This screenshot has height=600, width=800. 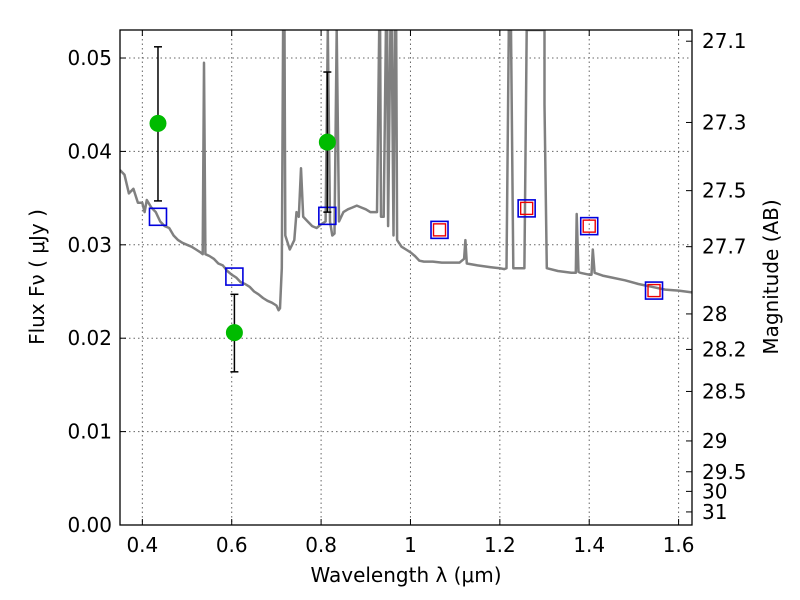 What do you see at coordinates (142, 545) in the screenshot?
I see `x-tick-label: 0.4` at bounding box center [142, 545].